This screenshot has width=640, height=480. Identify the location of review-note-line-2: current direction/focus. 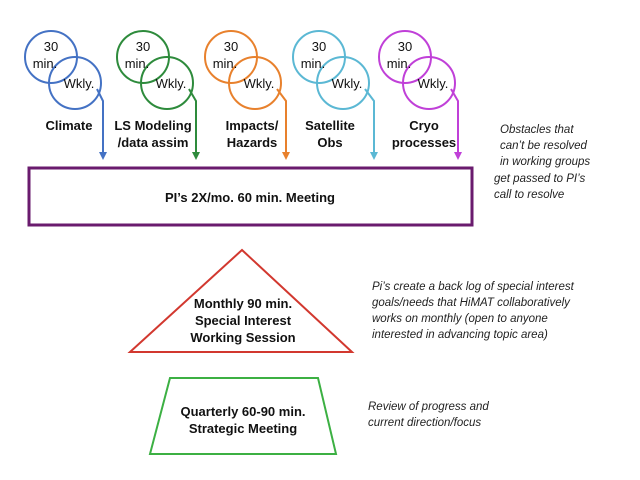
(424, 423).